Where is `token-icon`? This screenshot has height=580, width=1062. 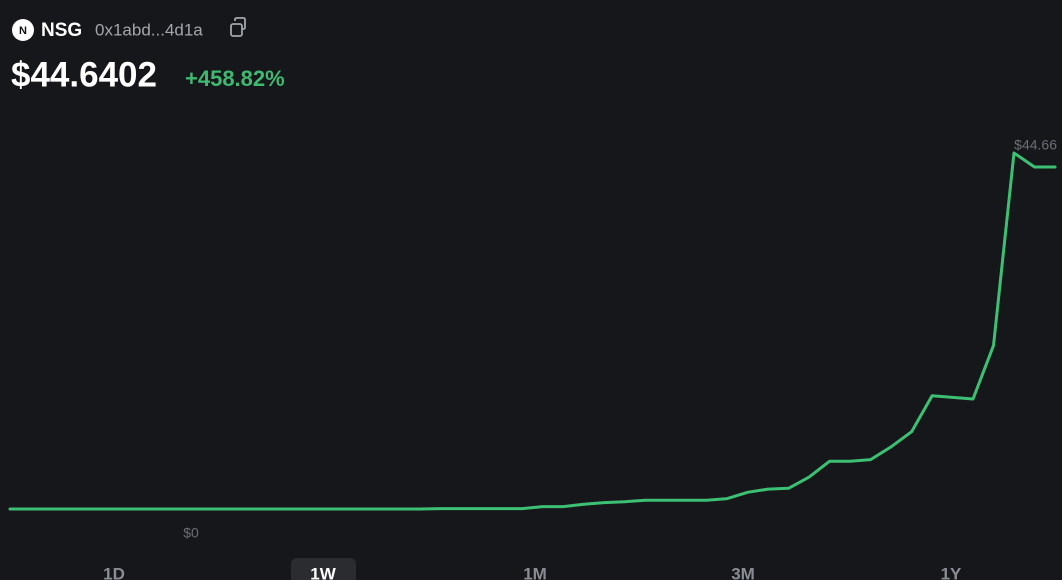
token-icon is located at coordinates (23, 30).